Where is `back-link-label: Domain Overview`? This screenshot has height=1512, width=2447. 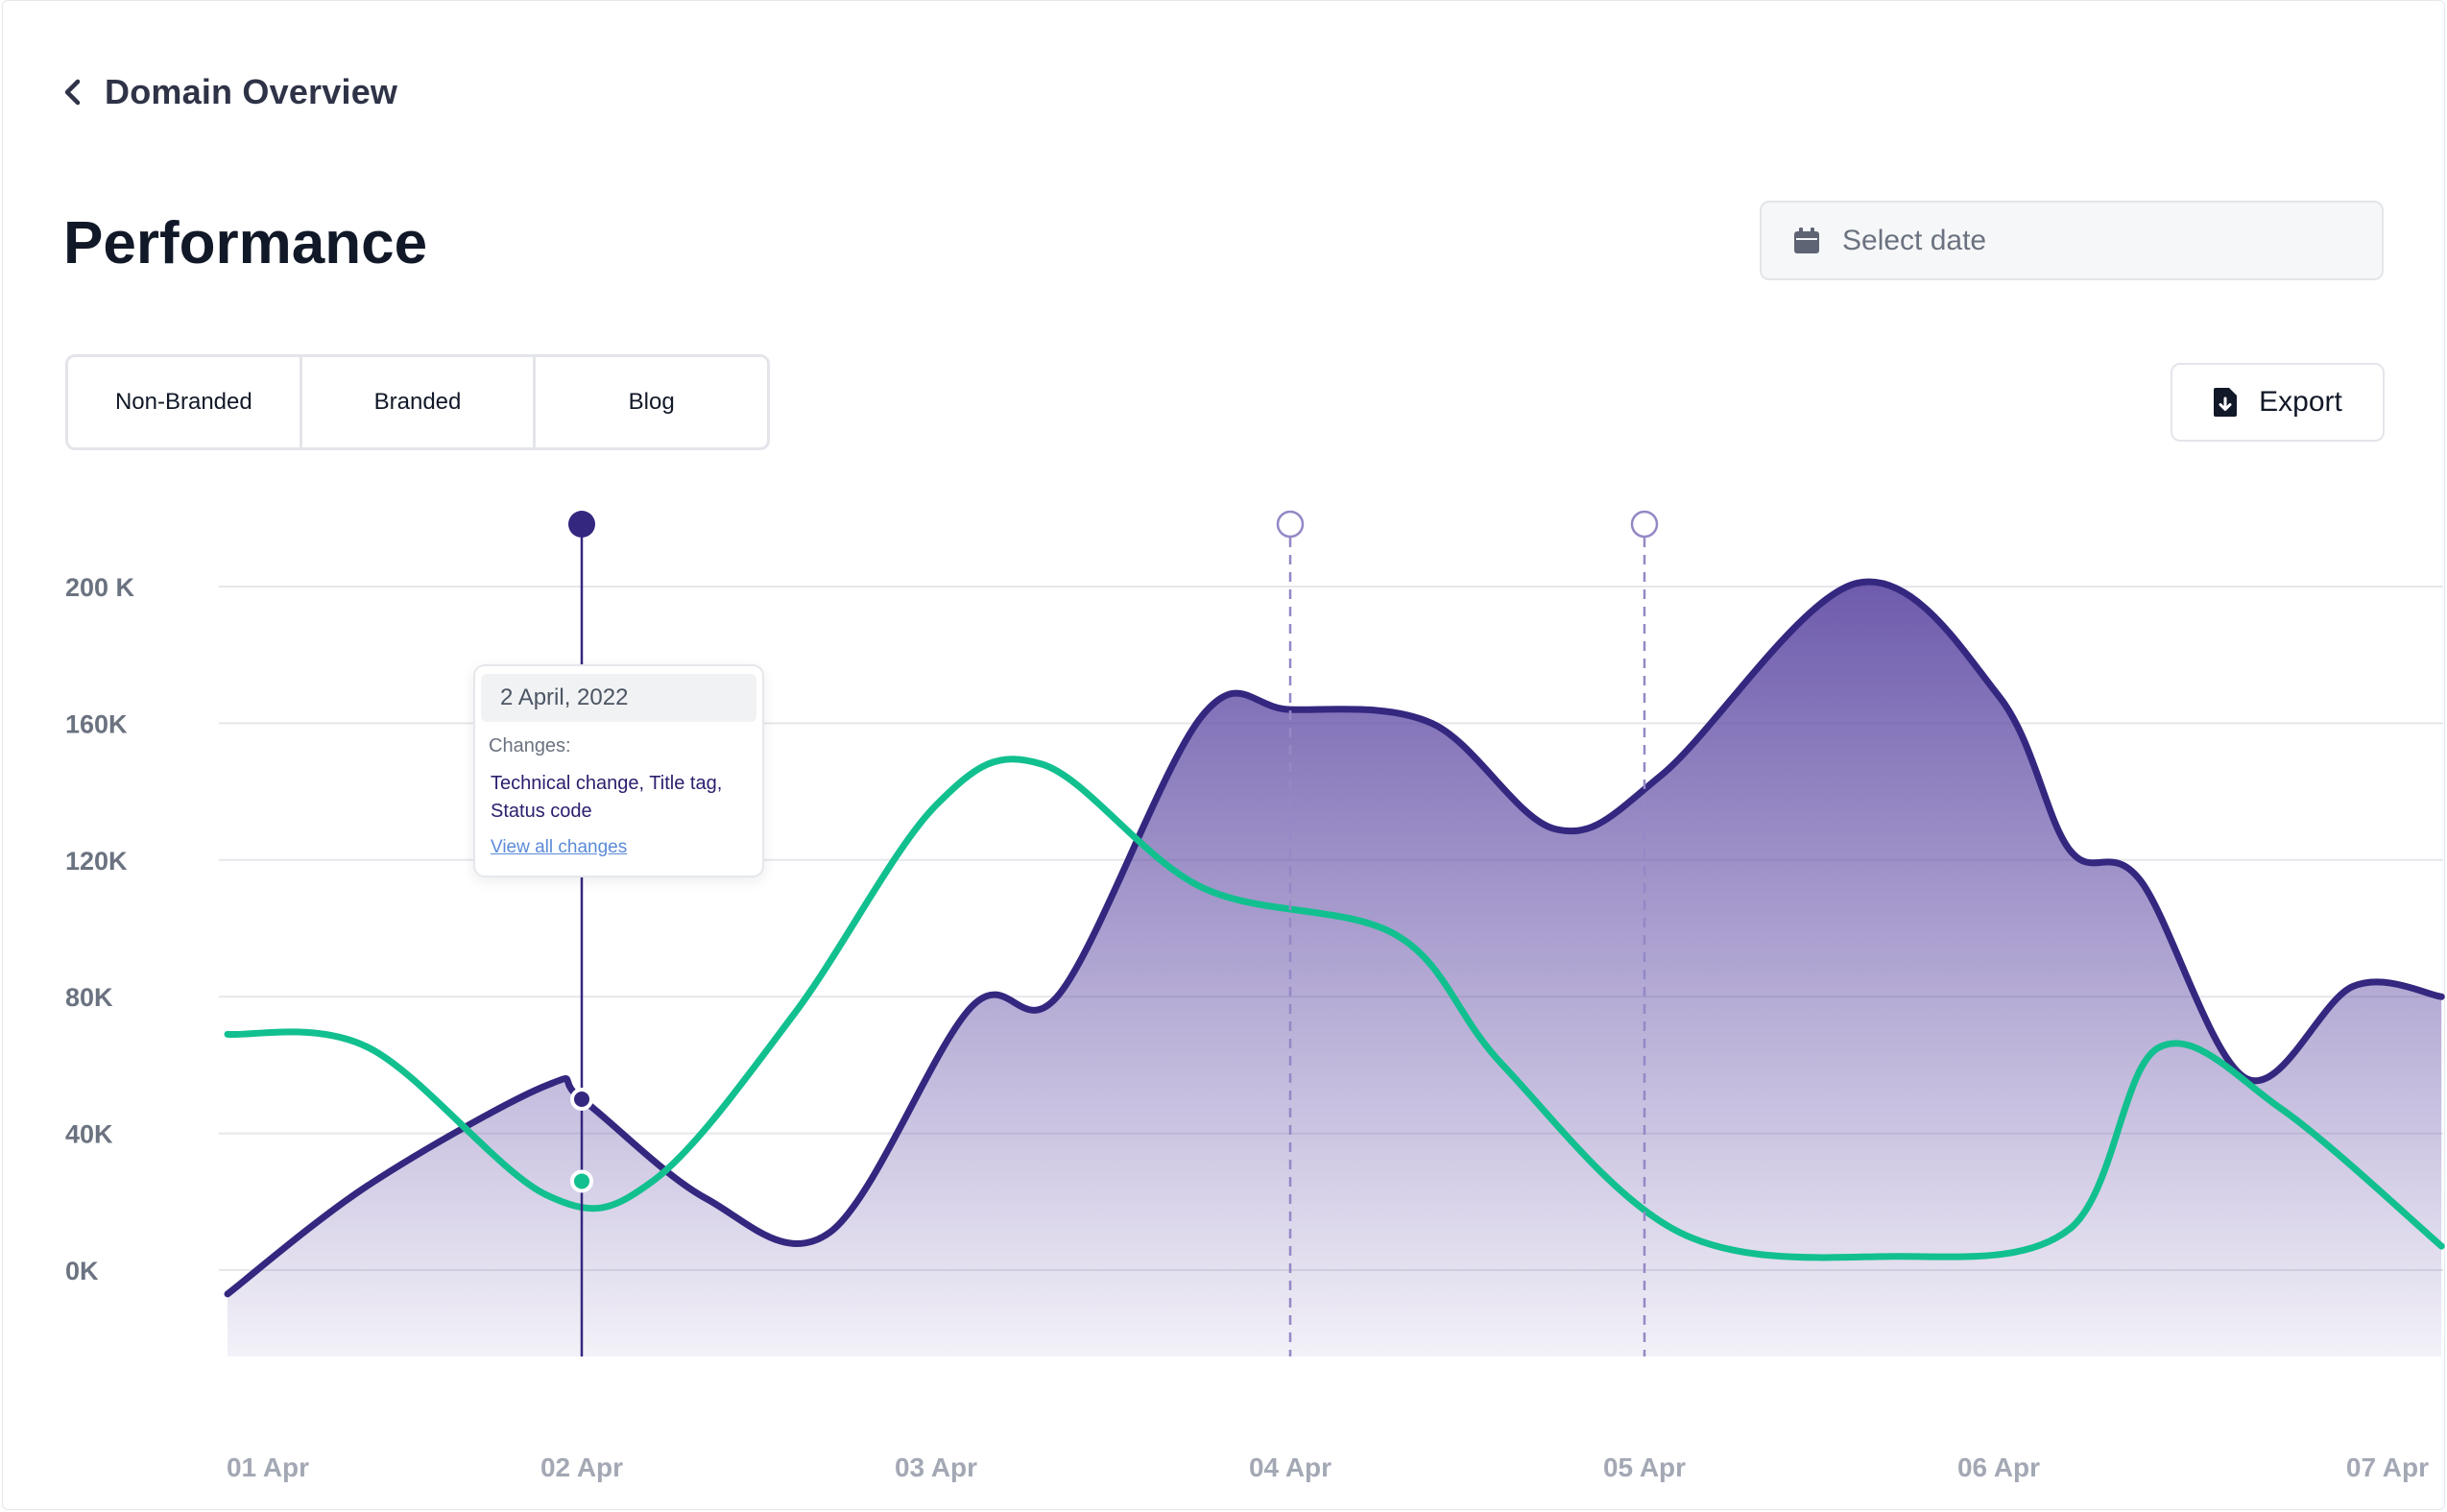
back-link-label: Domain Overview is located at coordinates (252, 91).